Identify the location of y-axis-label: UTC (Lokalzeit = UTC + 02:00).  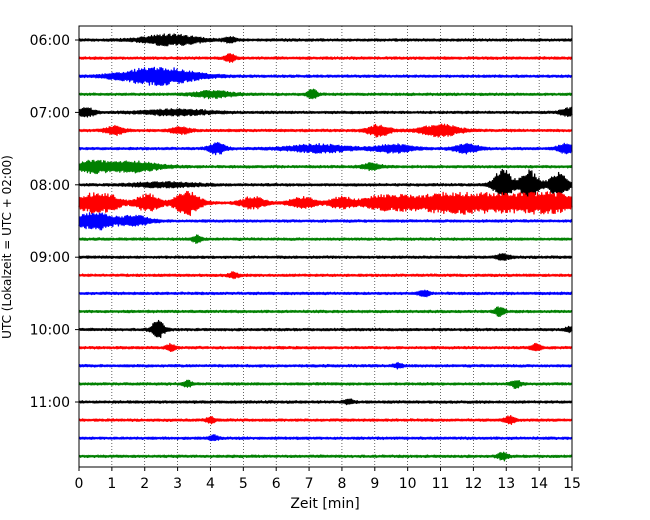
(7, 247).